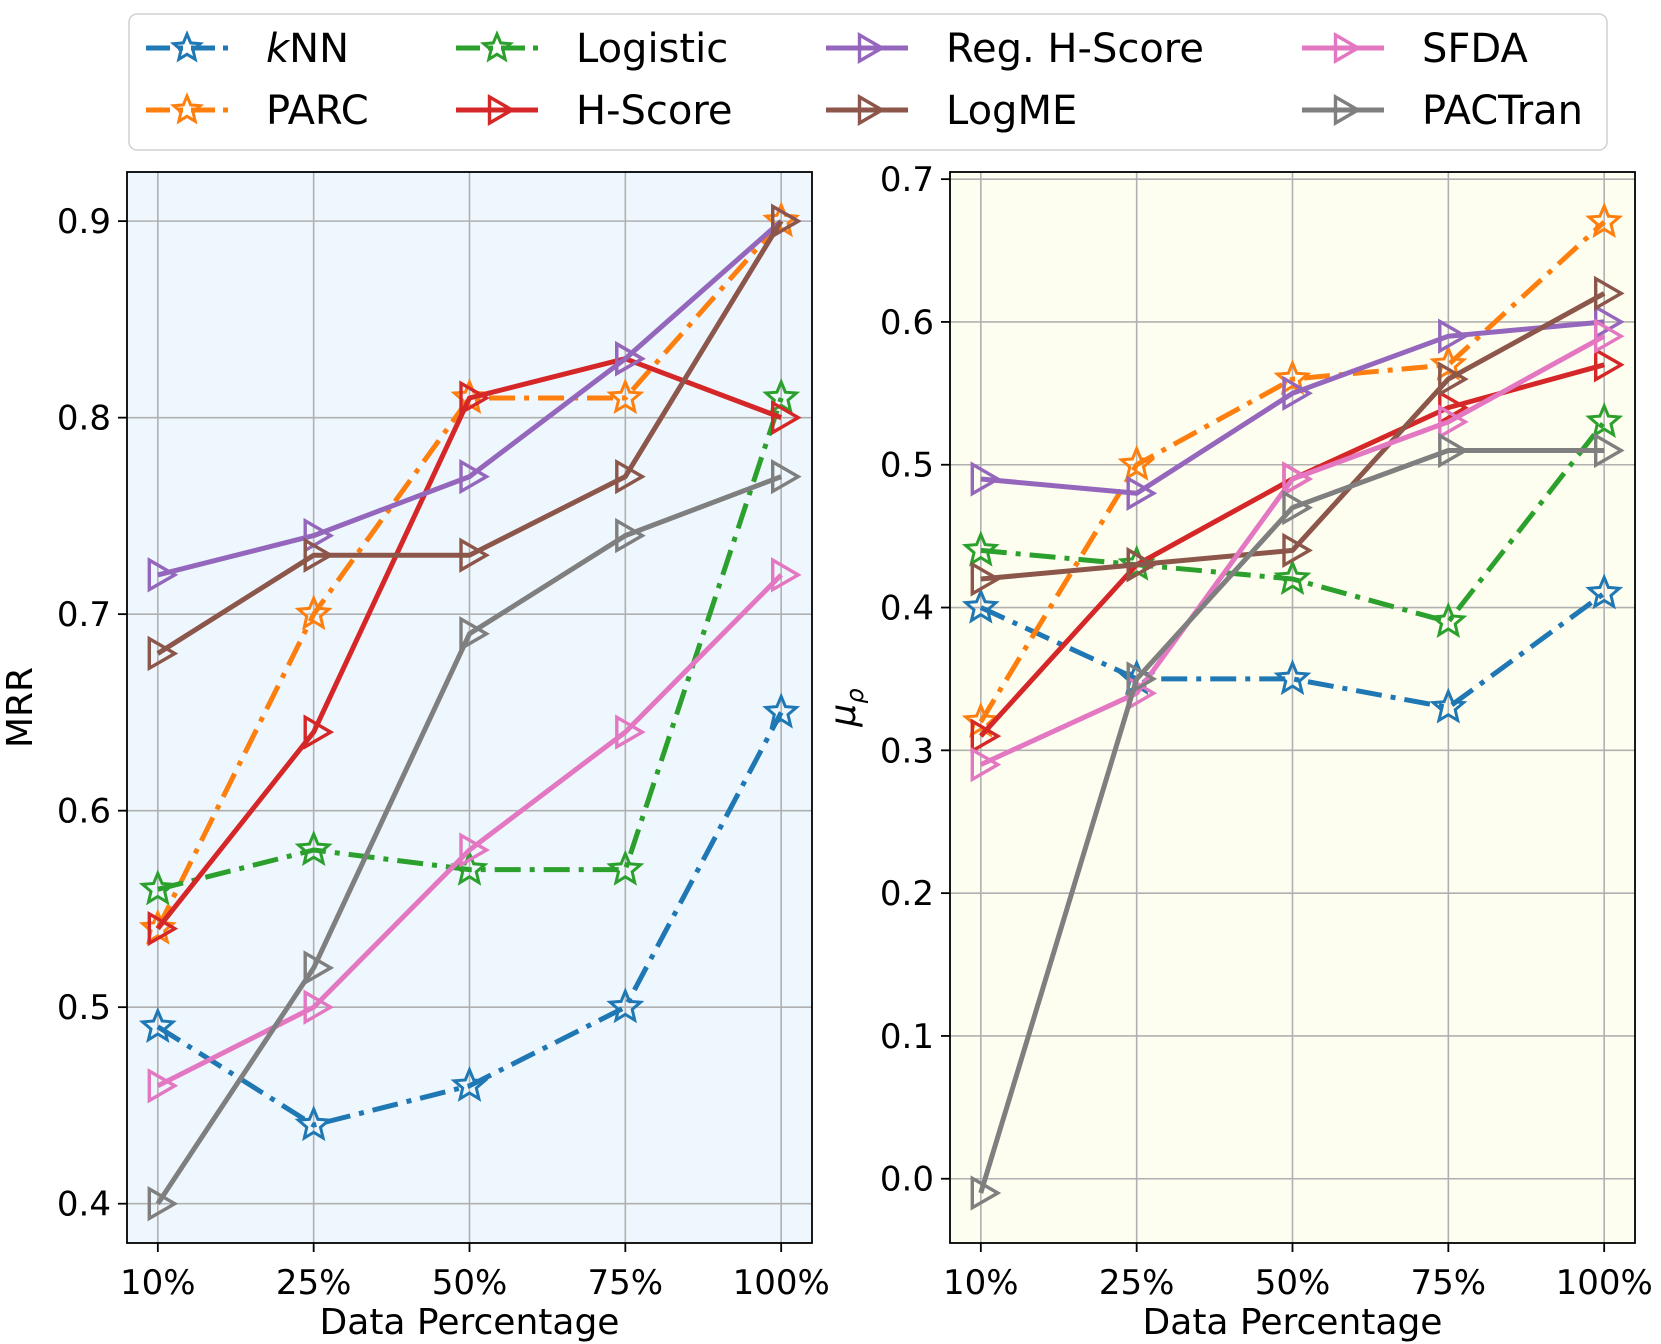 The height and width of the screenshot is (1344, 1661). I want to click on y-tick-label: 0.2, so click(907, 894).